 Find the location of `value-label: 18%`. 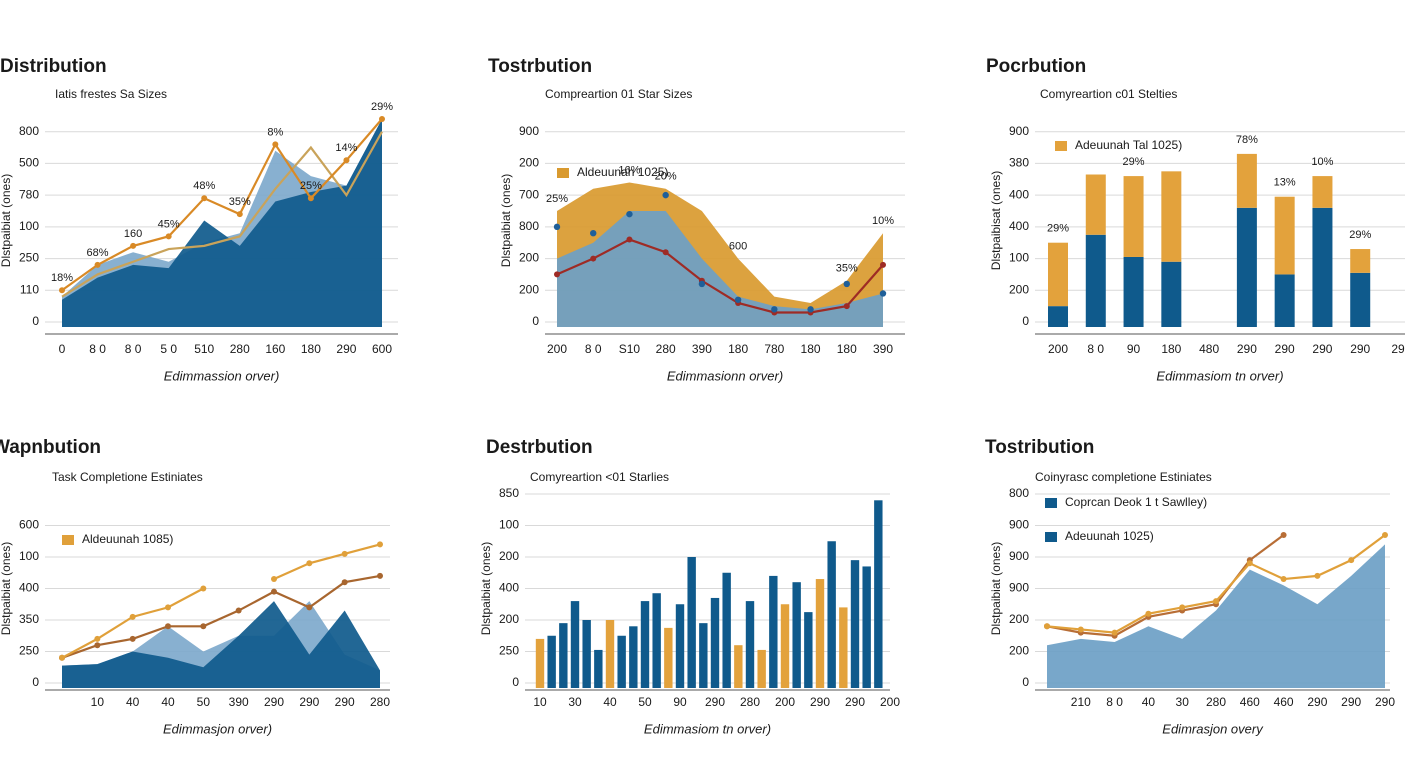

value-label: 18% is located at coordinates (62, 278).